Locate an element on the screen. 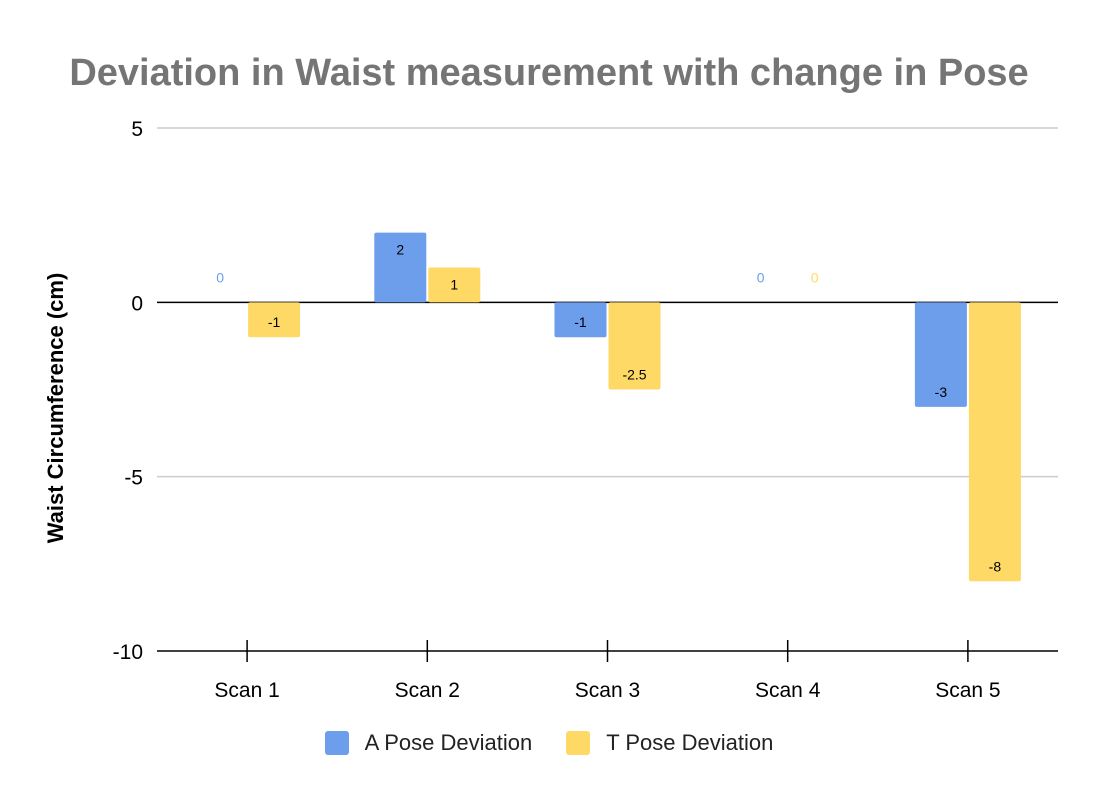  x-tick-label: Scan 4 is located at coordinates (788, 690).